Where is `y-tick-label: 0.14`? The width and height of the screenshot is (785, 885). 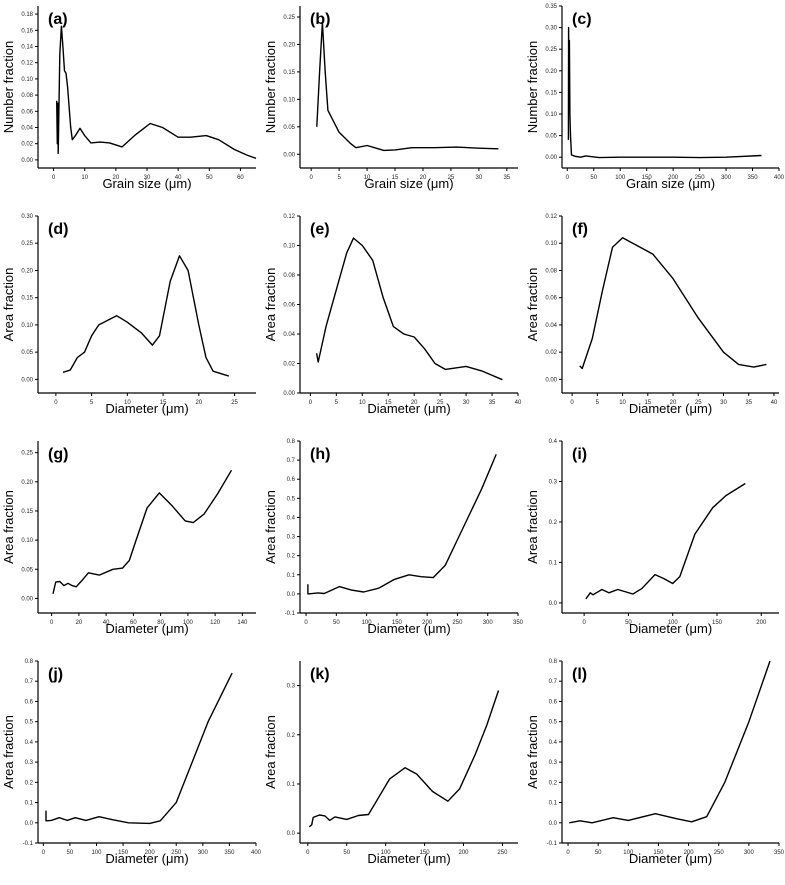 y-tick-label: 0.14 is located at coordinates (27, 48).